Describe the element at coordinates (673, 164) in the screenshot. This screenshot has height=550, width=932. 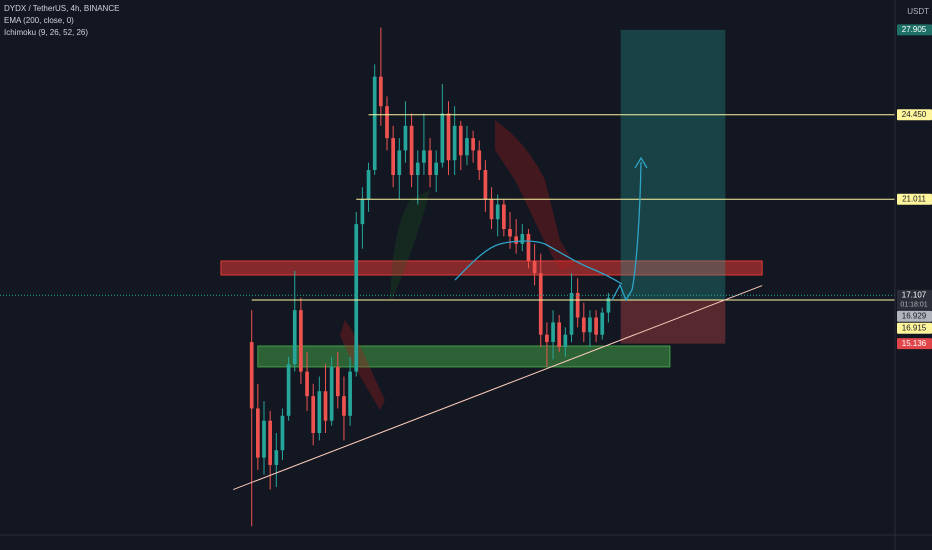
I see `target-box` at that location.